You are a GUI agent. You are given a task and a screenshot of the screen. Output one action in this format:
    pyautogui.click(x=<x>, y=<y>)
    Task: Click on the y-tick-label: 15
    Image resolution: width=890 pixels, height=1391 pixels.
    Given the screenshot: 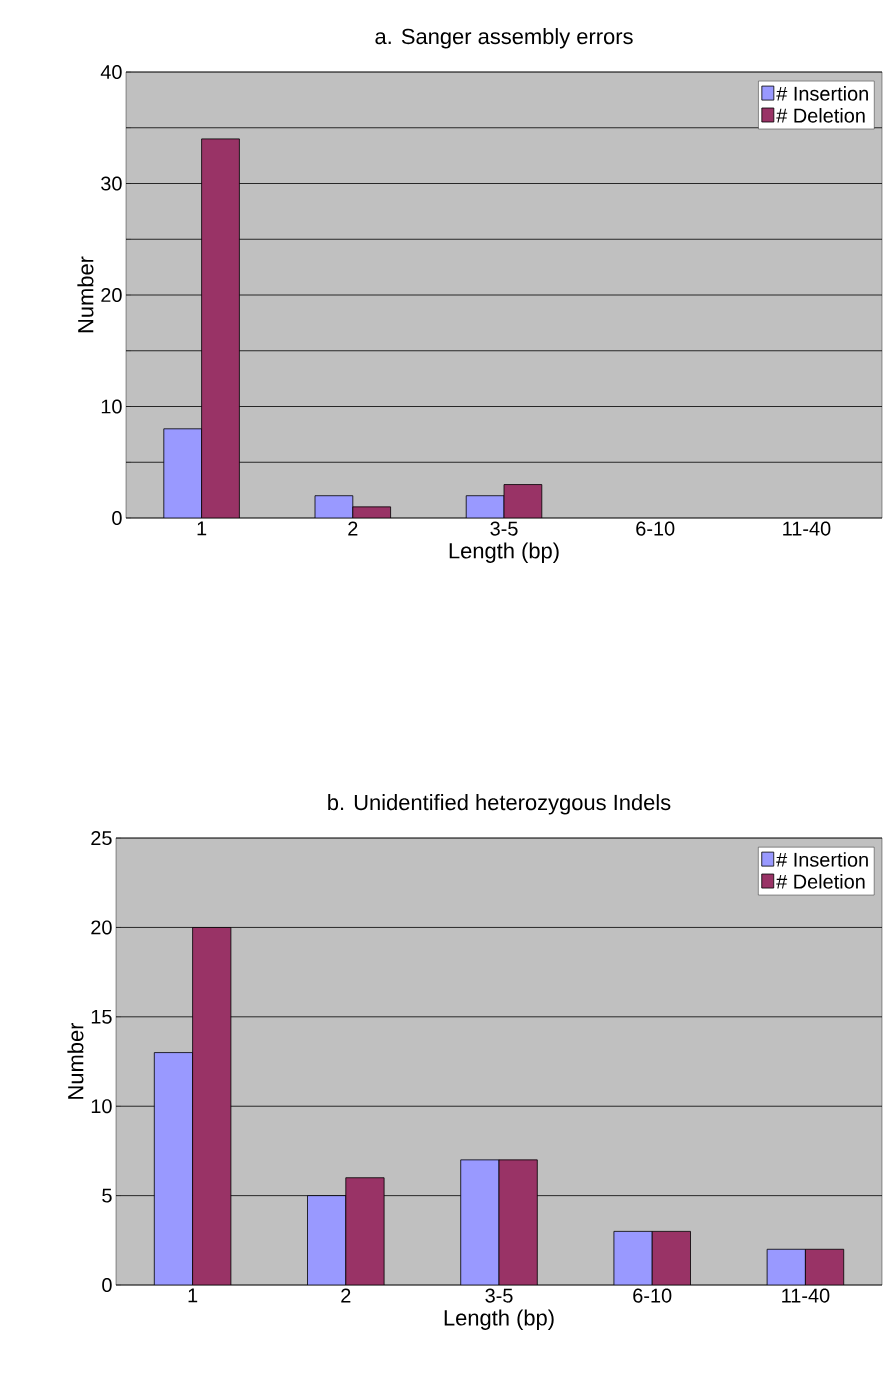 What is the action you would take?
    pyautogui.click(x=101, y=1016)
    